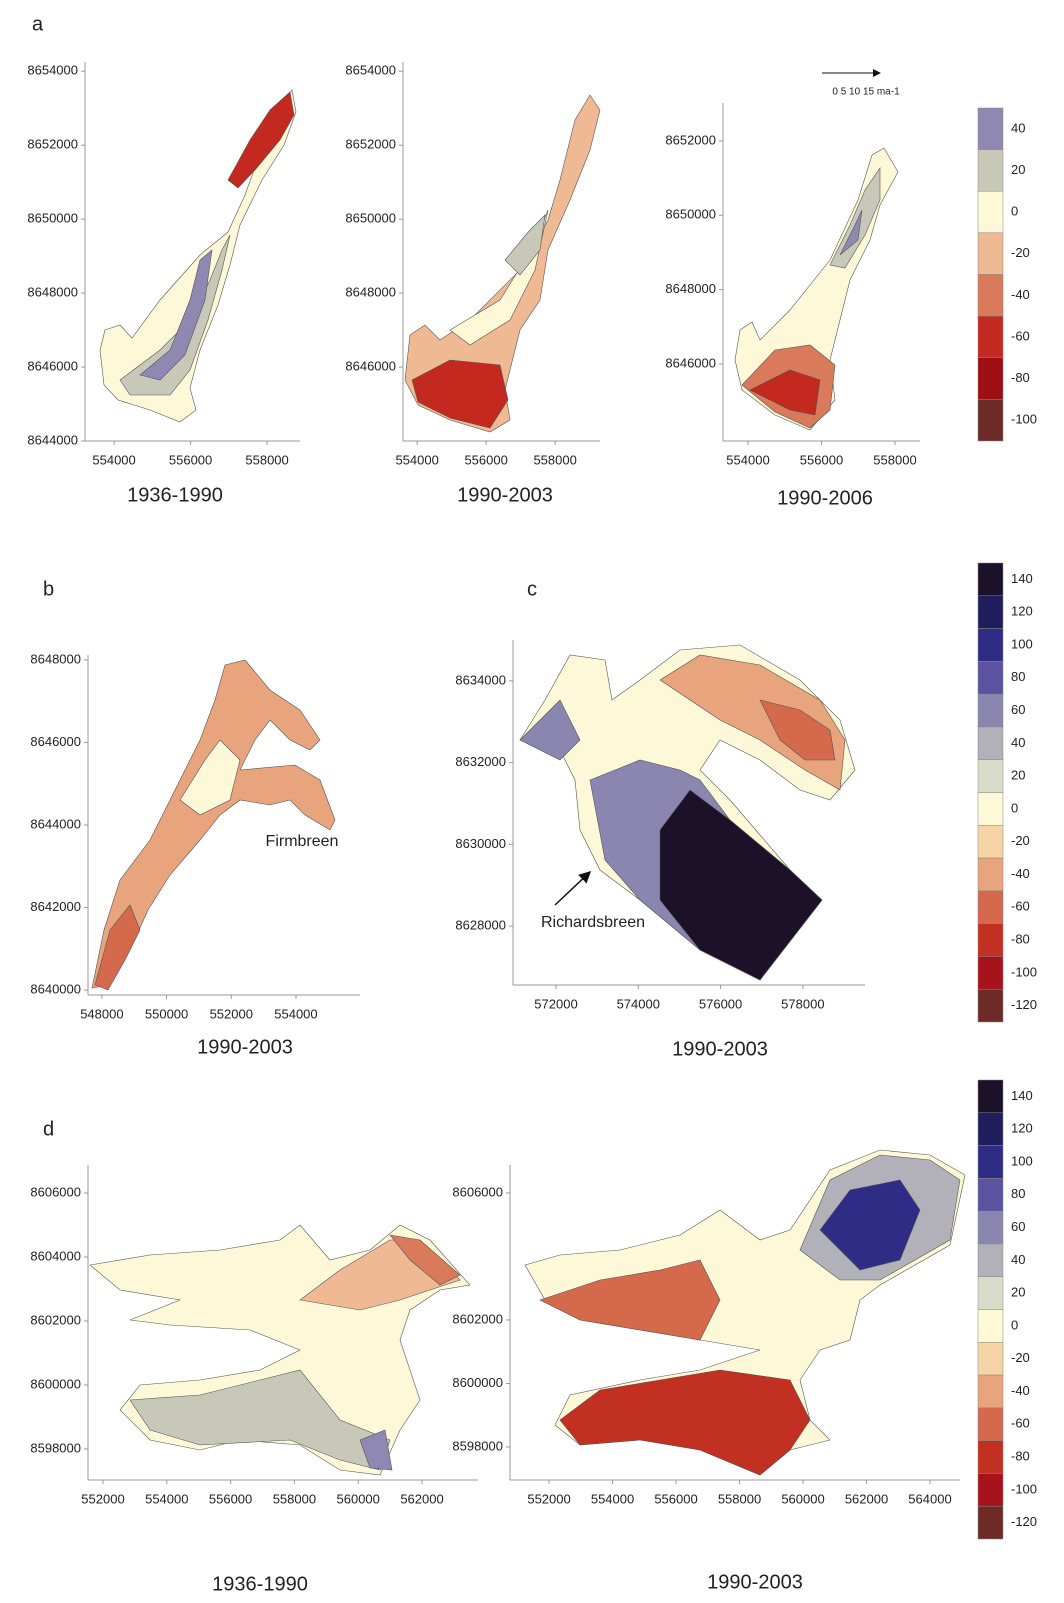  I want to click on colorbar-label: 140, so click(1022, 578).